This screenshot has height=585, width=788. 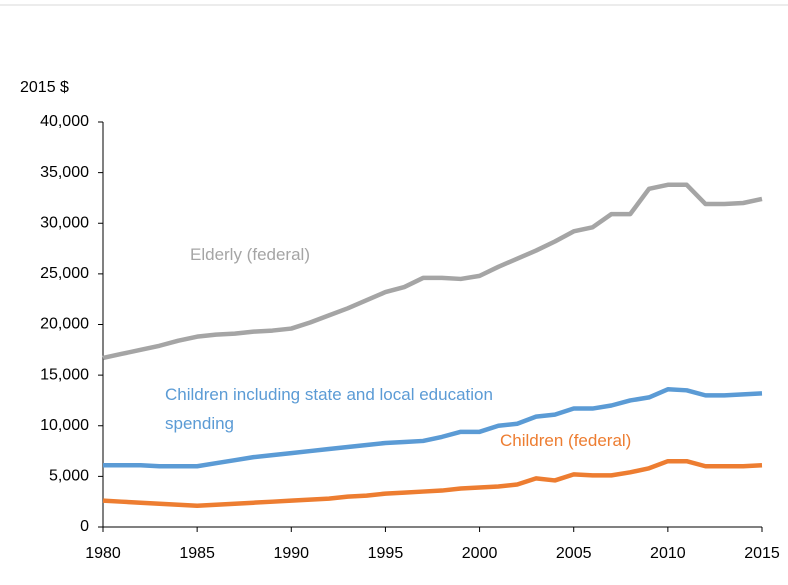 What do you see at coordinates (566, 440) in the screenshot?
I see `series-label: Children (federal)` at bounding box center [566, 440].